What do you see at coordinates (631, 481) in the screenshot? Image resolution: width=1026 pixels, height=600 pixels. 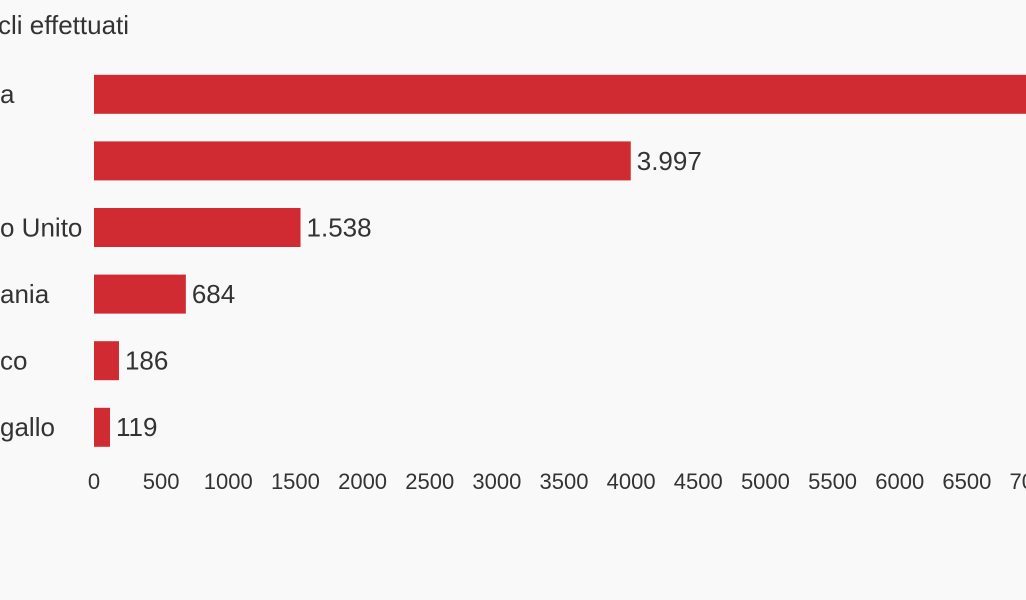 I see `x-tick-label: 4000` at bounding box center [631, 481].